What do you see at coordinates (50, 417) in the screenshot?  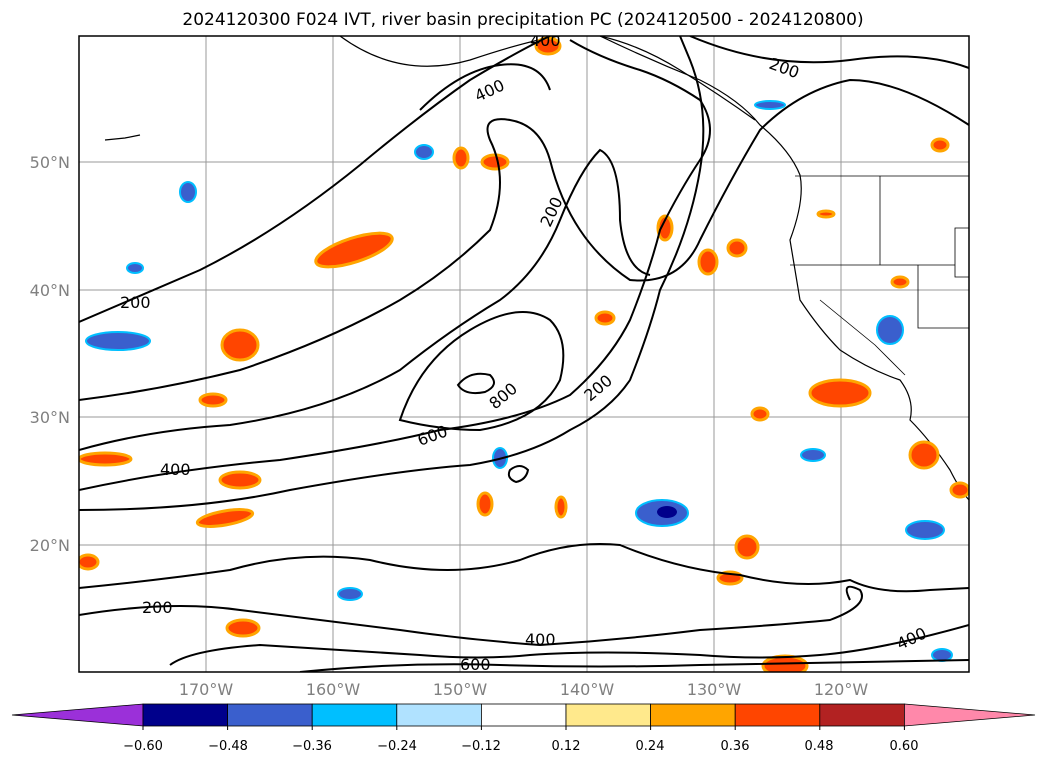 I see `lat-label: 30°N` at bounding box center [50, 417].